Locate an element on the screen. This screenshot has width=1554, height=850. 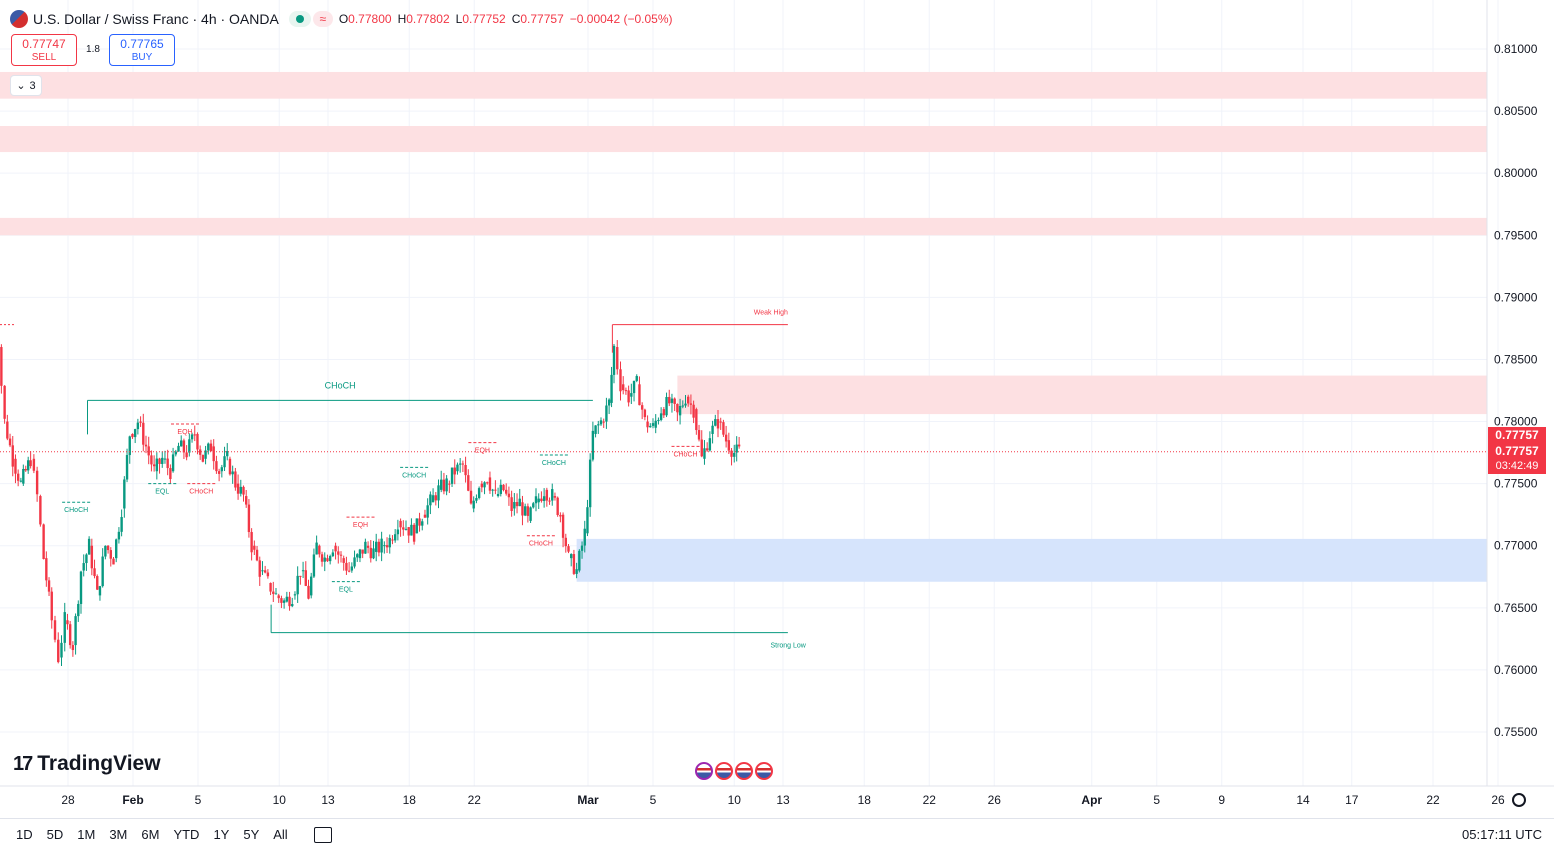
ohlc-high: H0.77802 is located at coordinates (423, 19).